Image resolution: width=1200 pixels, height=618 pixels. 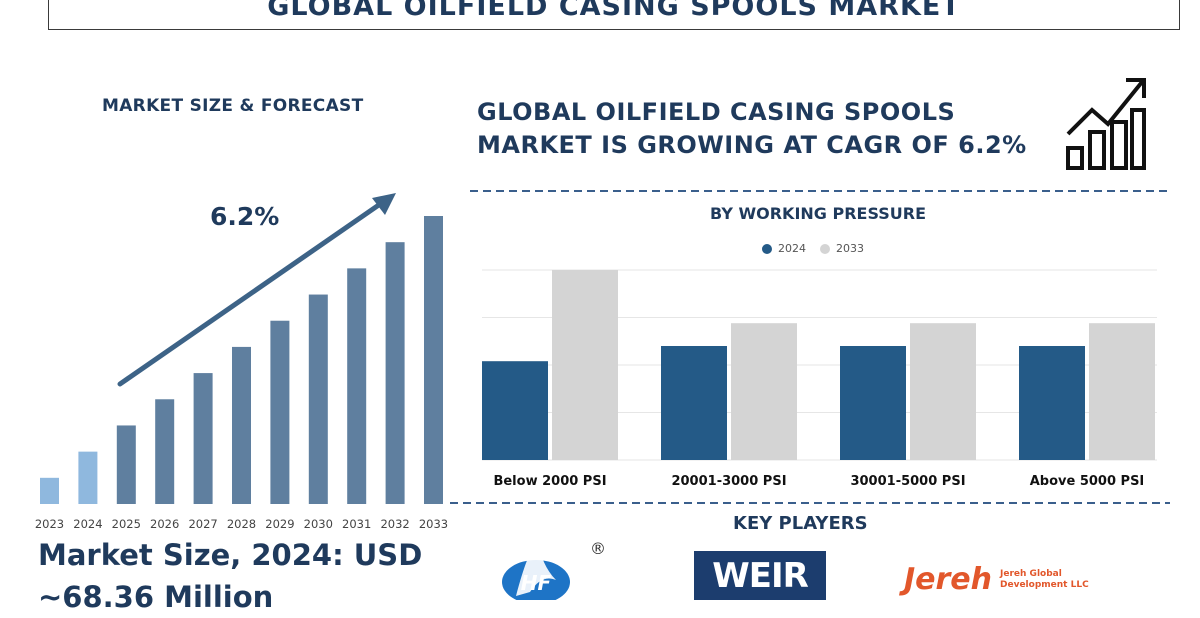 I want to click on forecast-tick-2028: 2028, so click(x=241, y=524).